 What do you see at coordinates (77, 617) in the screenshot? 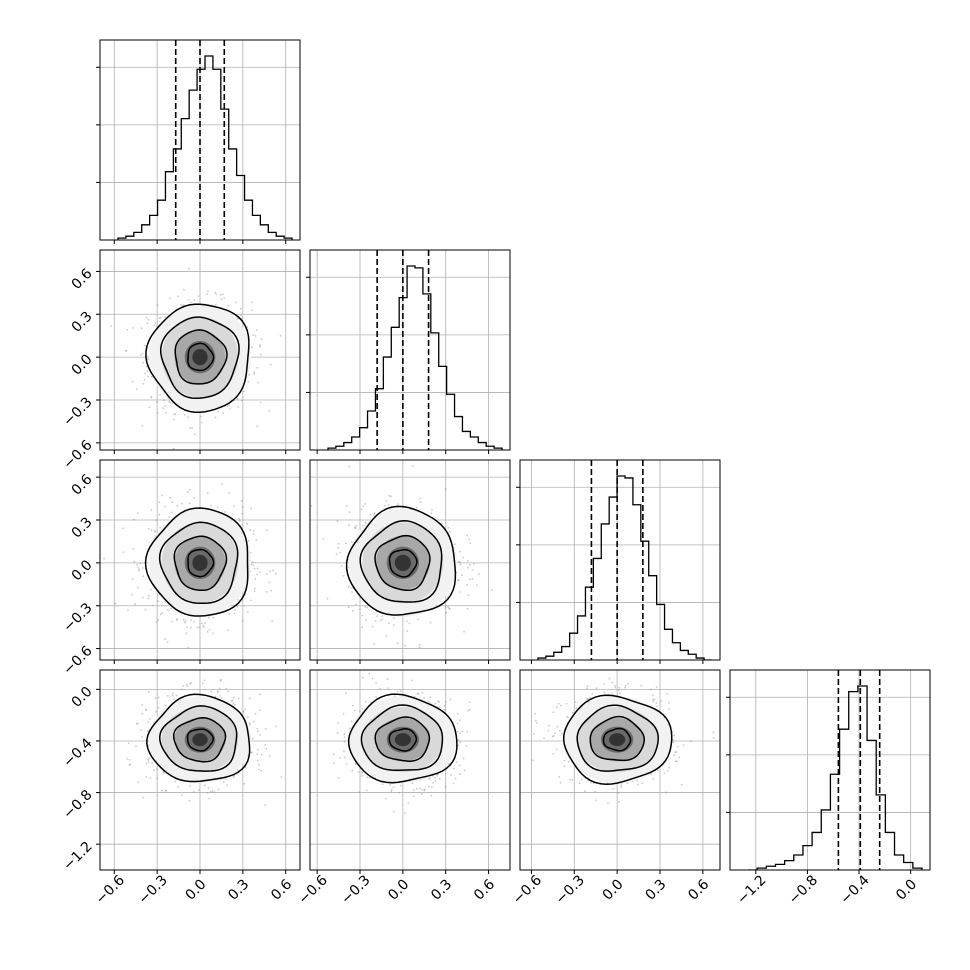
I see `y-tick-label-2-1: −0.3` at bounding box center [77, 617].